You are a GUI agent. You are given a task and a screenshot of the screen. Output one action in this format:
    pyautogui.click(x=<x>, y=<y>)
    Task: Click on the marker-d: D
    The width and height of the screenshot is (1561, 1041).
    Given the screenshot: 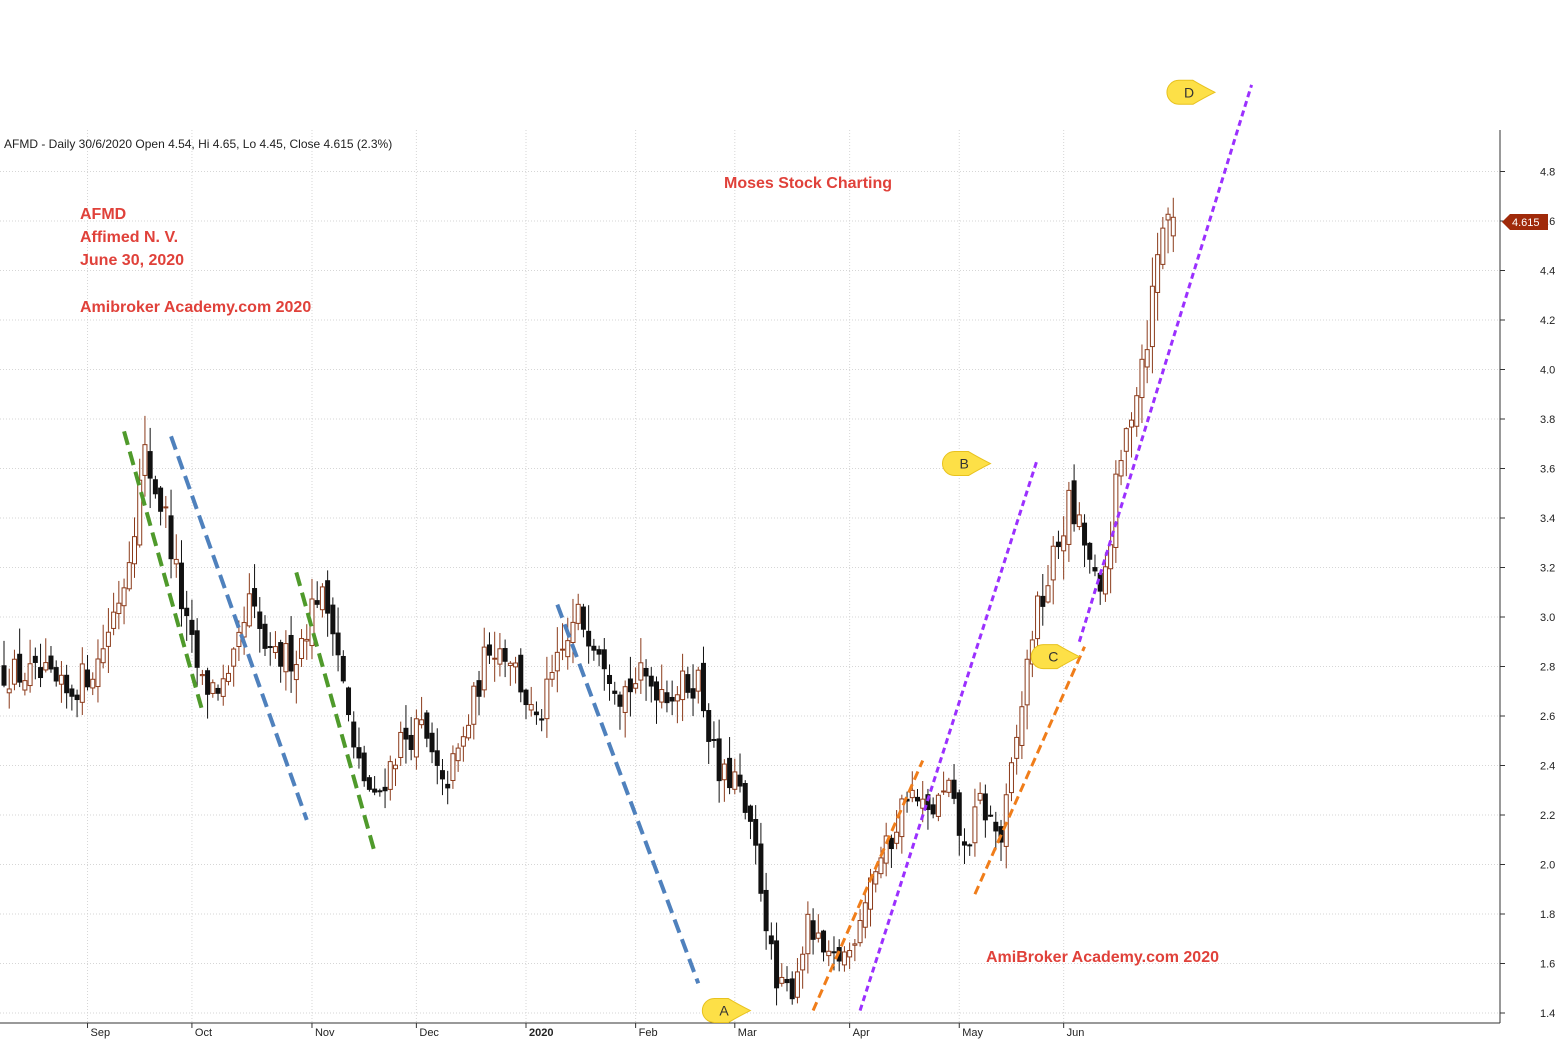 What is the action you would take?
    pyautogui.click(x=1191, y=92)
    